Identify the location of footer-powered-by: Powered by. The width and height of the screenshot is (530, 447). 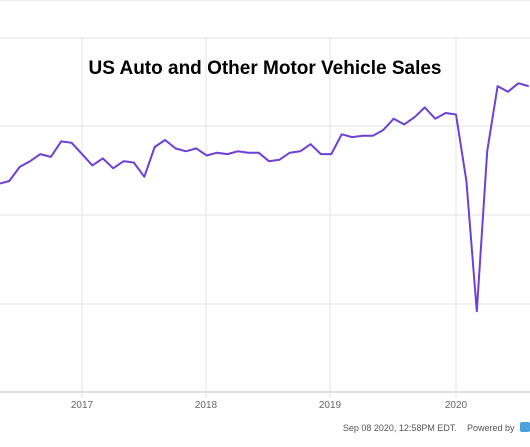
(491, 428).